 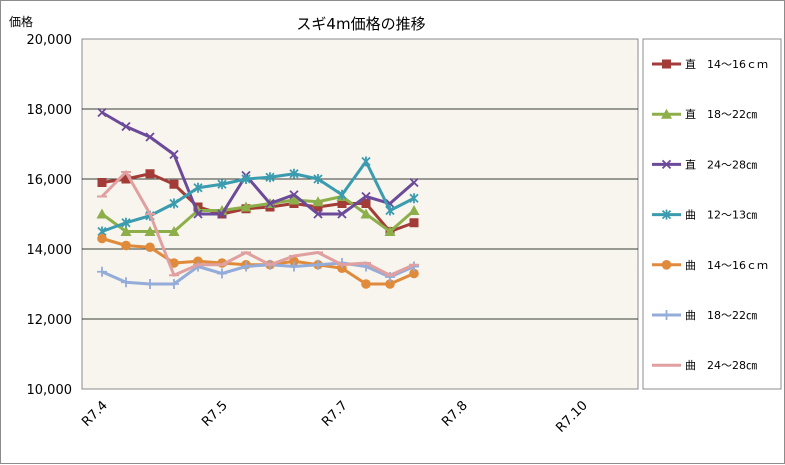 What do you see at coordinates (50, 390) in the screenshot?
I see `y-tick-label: 10,000` at bounding box center [50, 390].